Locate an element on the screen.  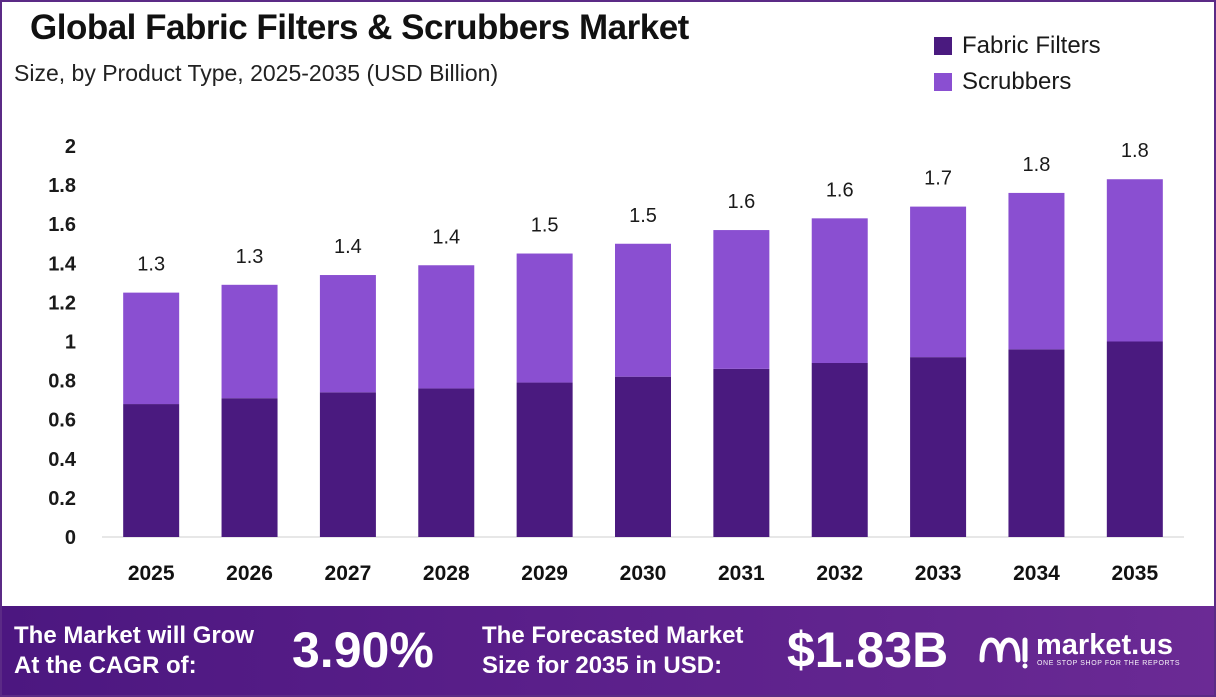
market-us-logo: market.us ONE STOP SHOP FOR THE REPORTS is located at coordinates (1092, 652).